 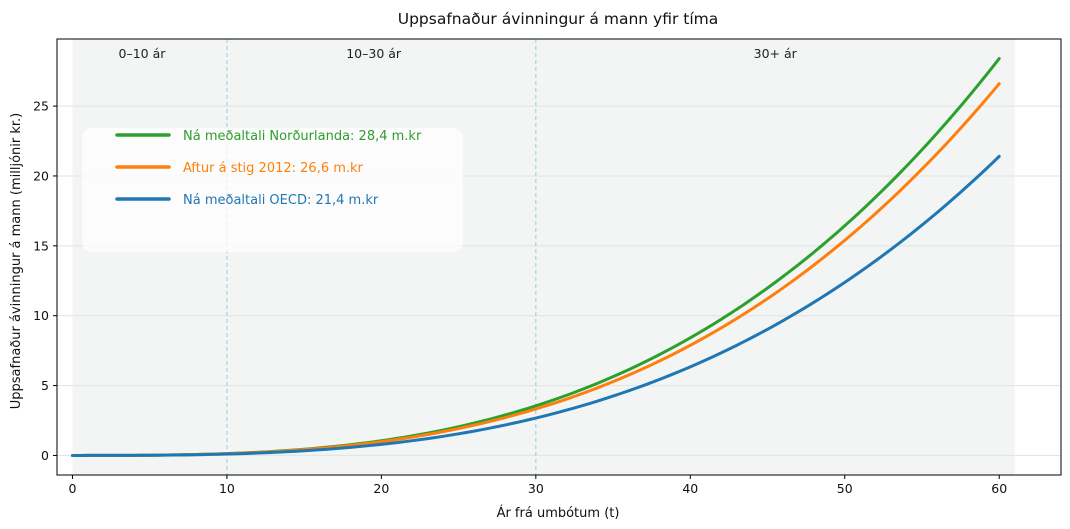 I want to click on y-tick-label: 25, so click(x=41, y=106).